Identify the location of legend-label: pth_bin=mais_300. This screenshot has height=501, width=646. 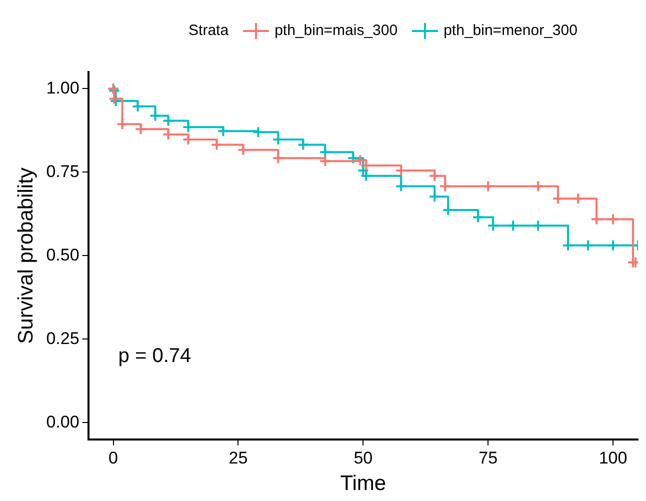
(336, 30).